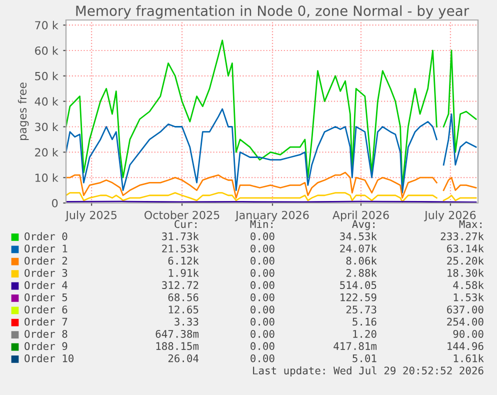  Describe the element at coordinates (46, 101) in the screenshot. I see `y-tick-label: 40 k` at that location.